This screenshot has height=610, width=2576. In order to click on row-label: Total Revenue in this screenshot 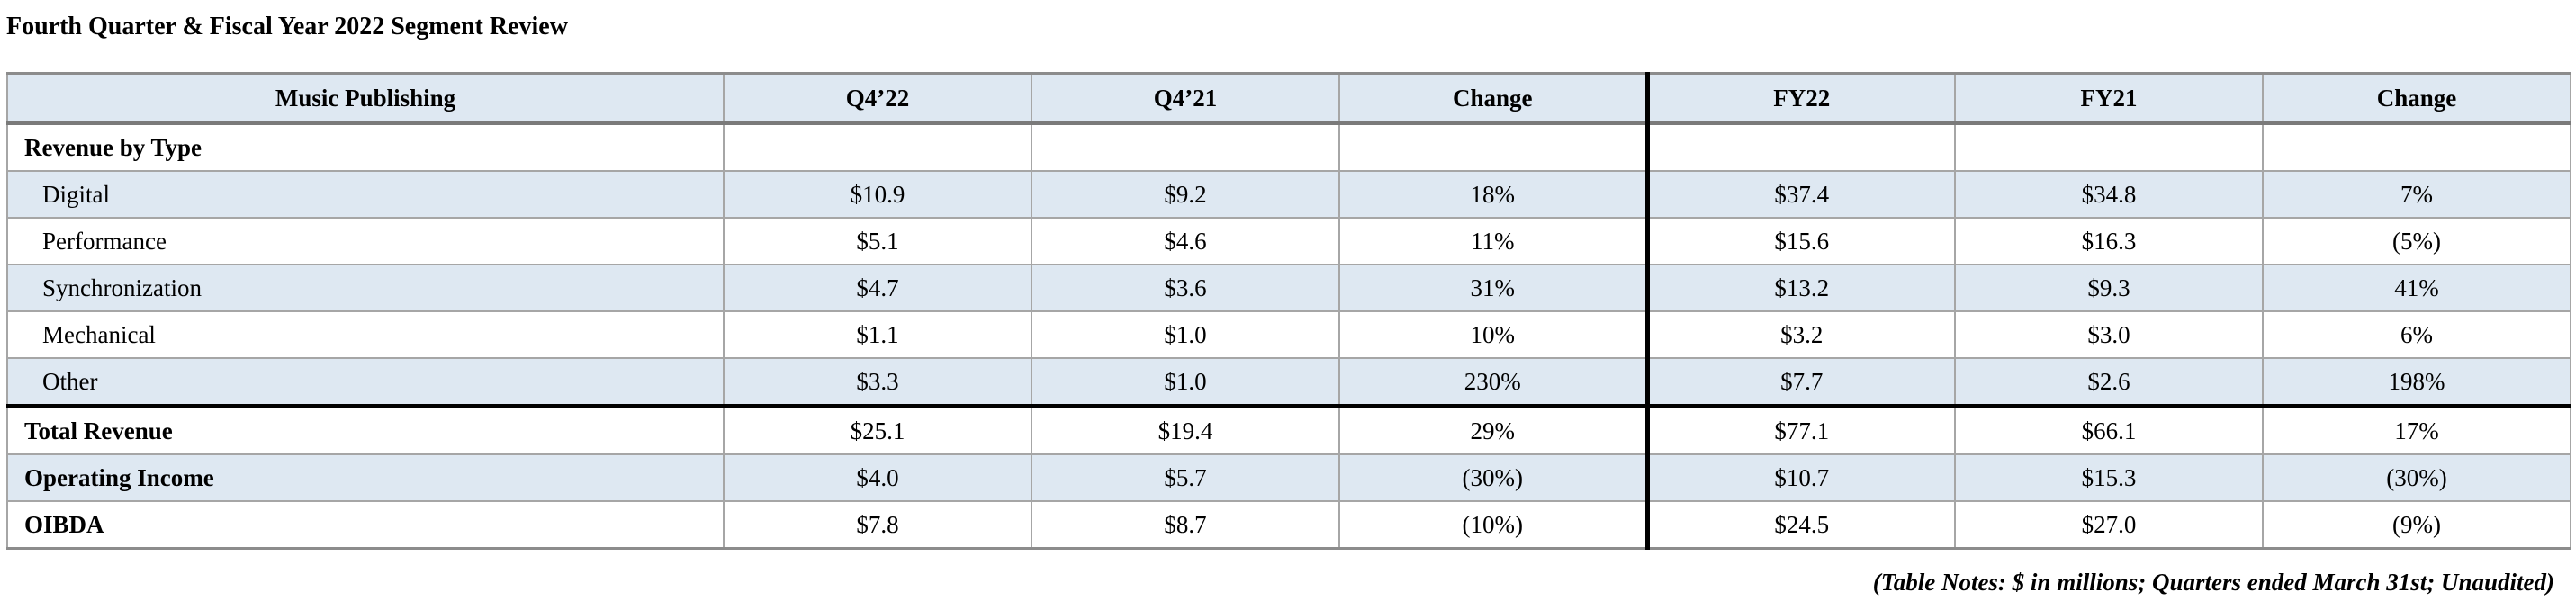, I will do `click(365, 429)`.